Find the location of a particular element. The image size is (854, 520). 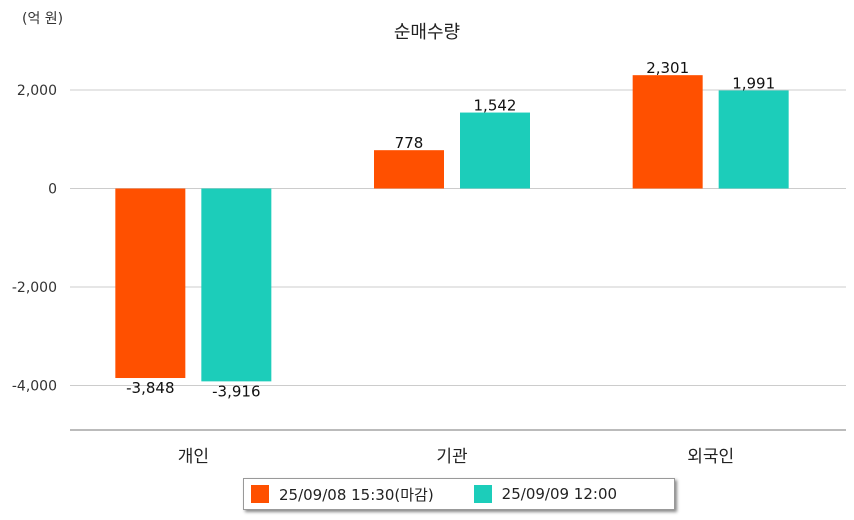

data-label: -3,916 is located at coordinates (236, 391).